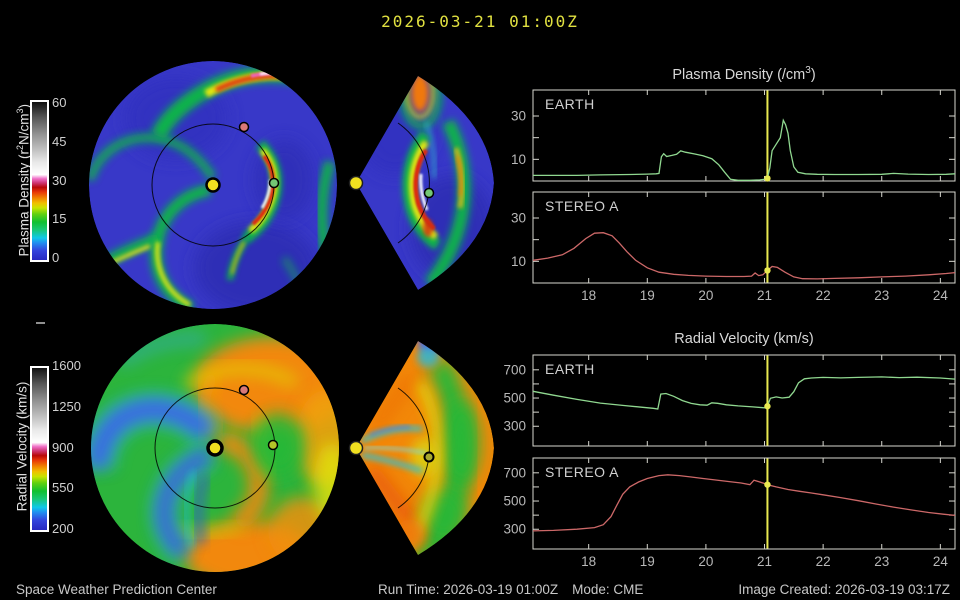 This screenshot has height=600, width=960. I want to click on velocity-colorbar-ticks: 1600 1250 900 550 200, so click(66, 447).